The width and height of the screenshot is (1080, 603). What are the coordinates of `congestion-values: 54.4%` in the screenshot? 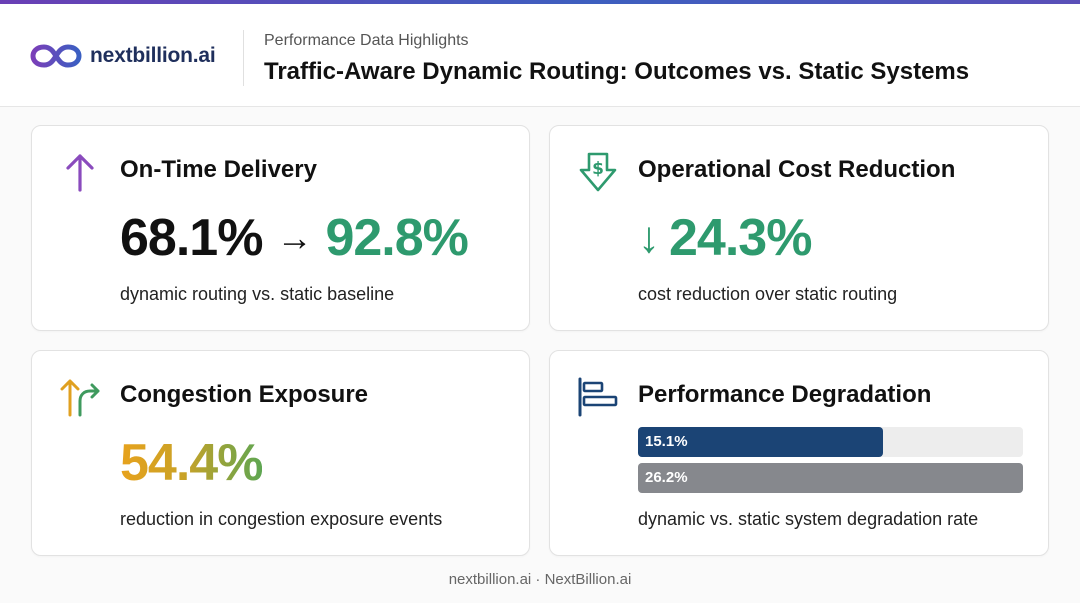 It's located at (191, 463).